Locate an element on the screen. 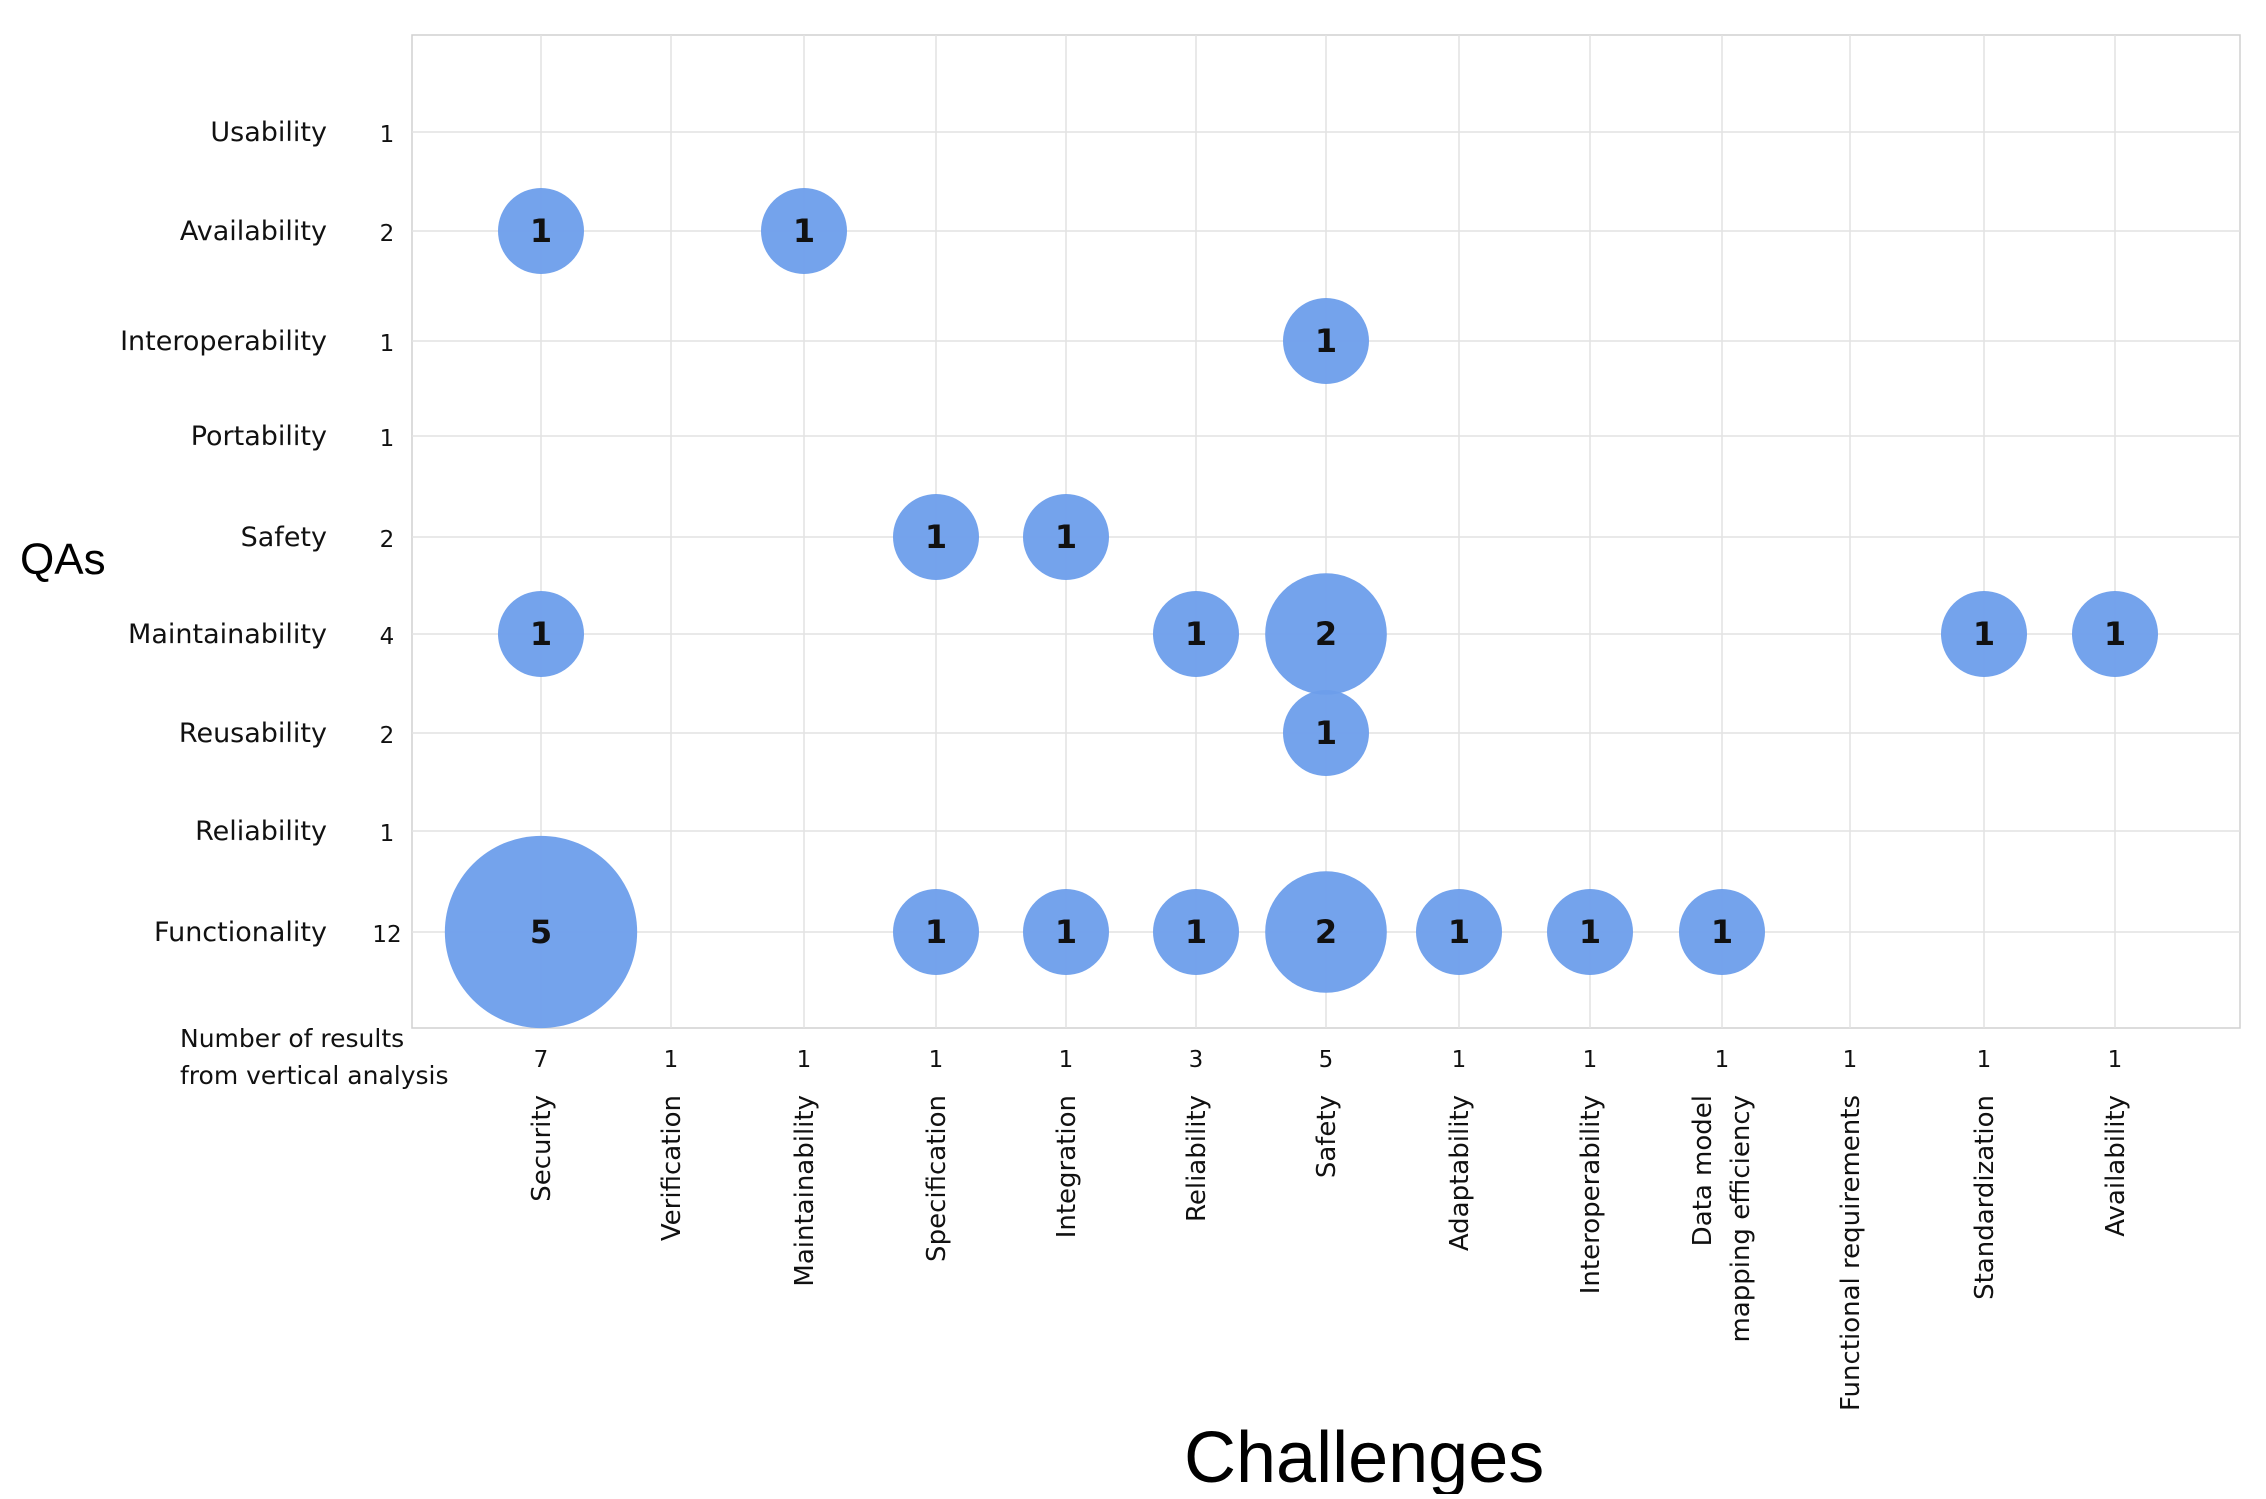 This screenshot has width=2266, height=1499. column-label: Safety is located at coordinates (1327, 1136).